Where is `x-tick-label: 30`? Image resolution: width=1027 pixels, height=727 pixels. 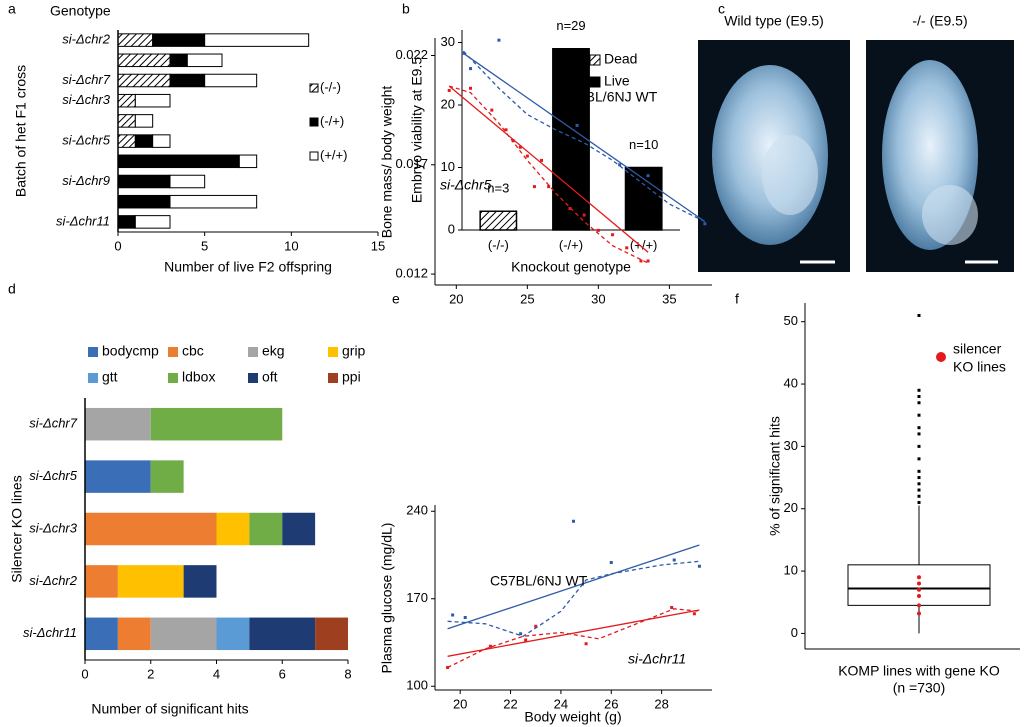 x-tick-label: 30 is located at coordinates (598, 298).